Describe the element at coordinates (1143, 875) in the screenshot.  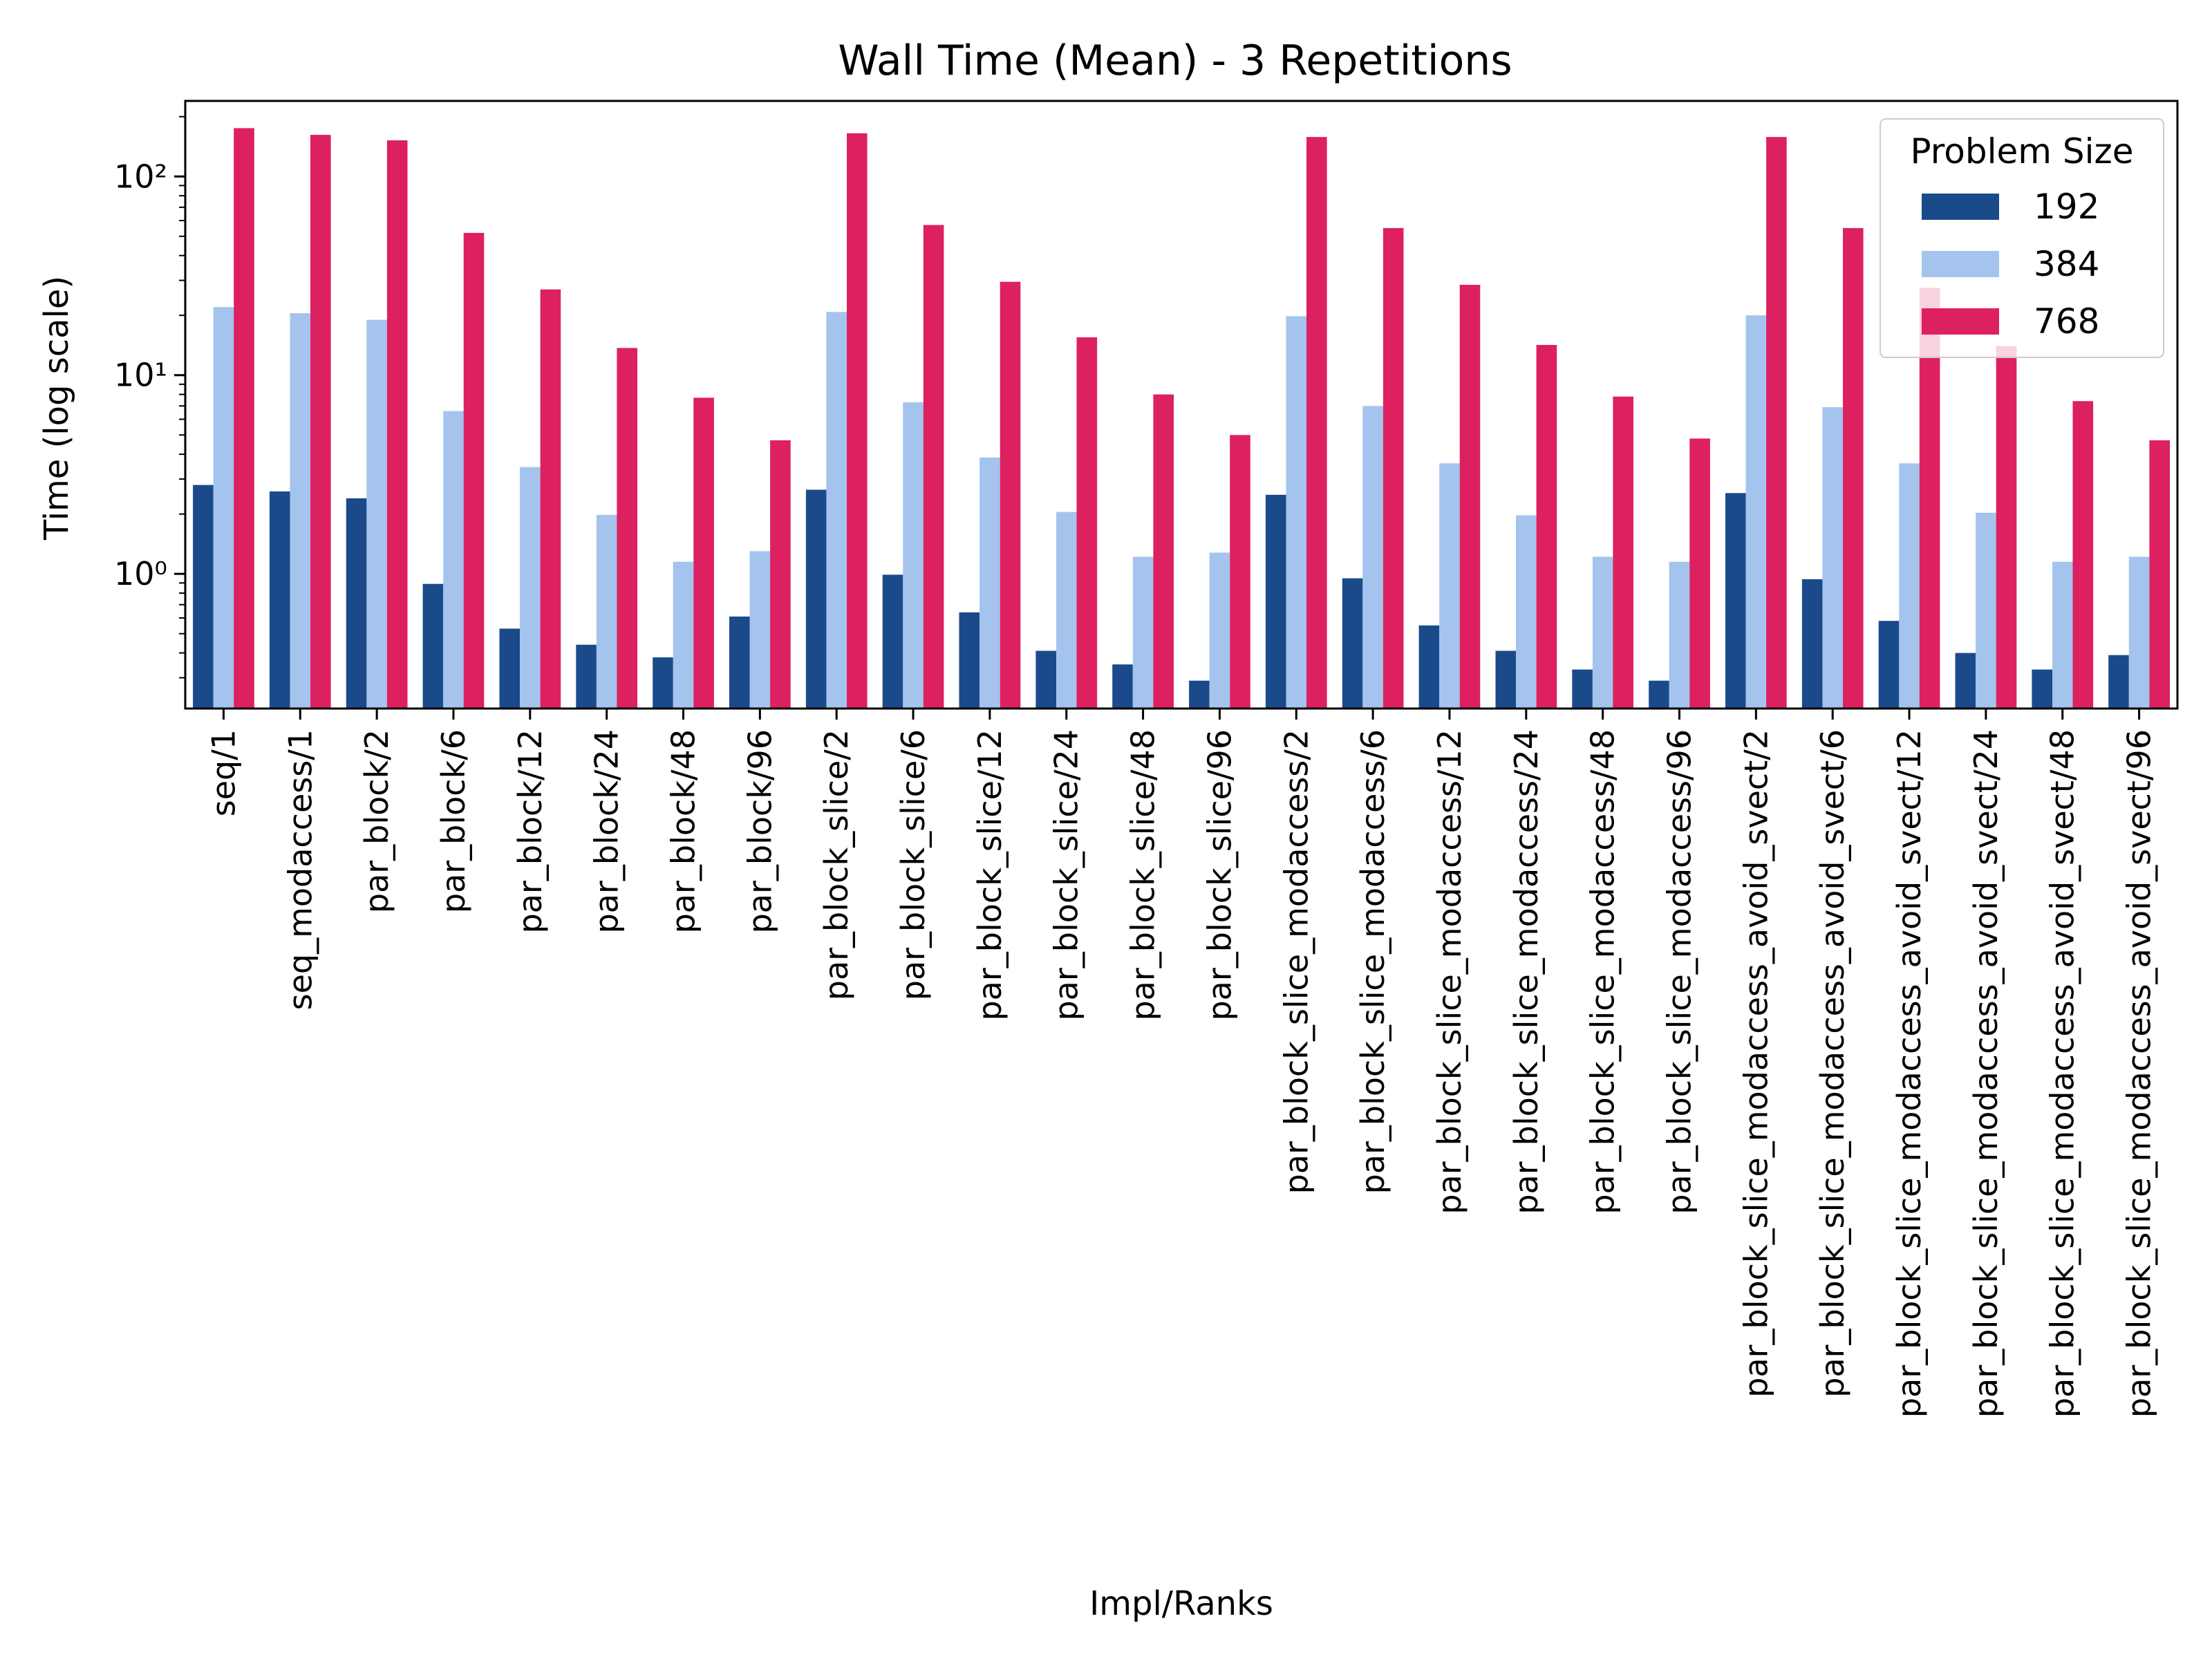
I see `x-tick-label: par_block_slice/48` at that location.